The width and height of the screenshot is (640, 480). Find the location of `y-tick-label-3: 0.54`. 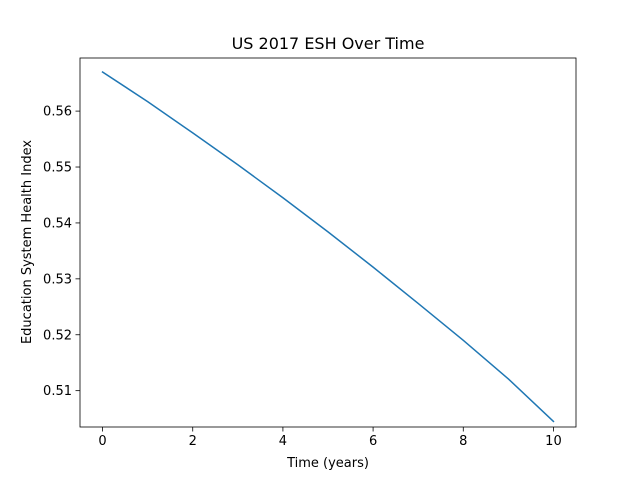

y-tick-label-3: 0.54 is located at coordinates (57, 223).